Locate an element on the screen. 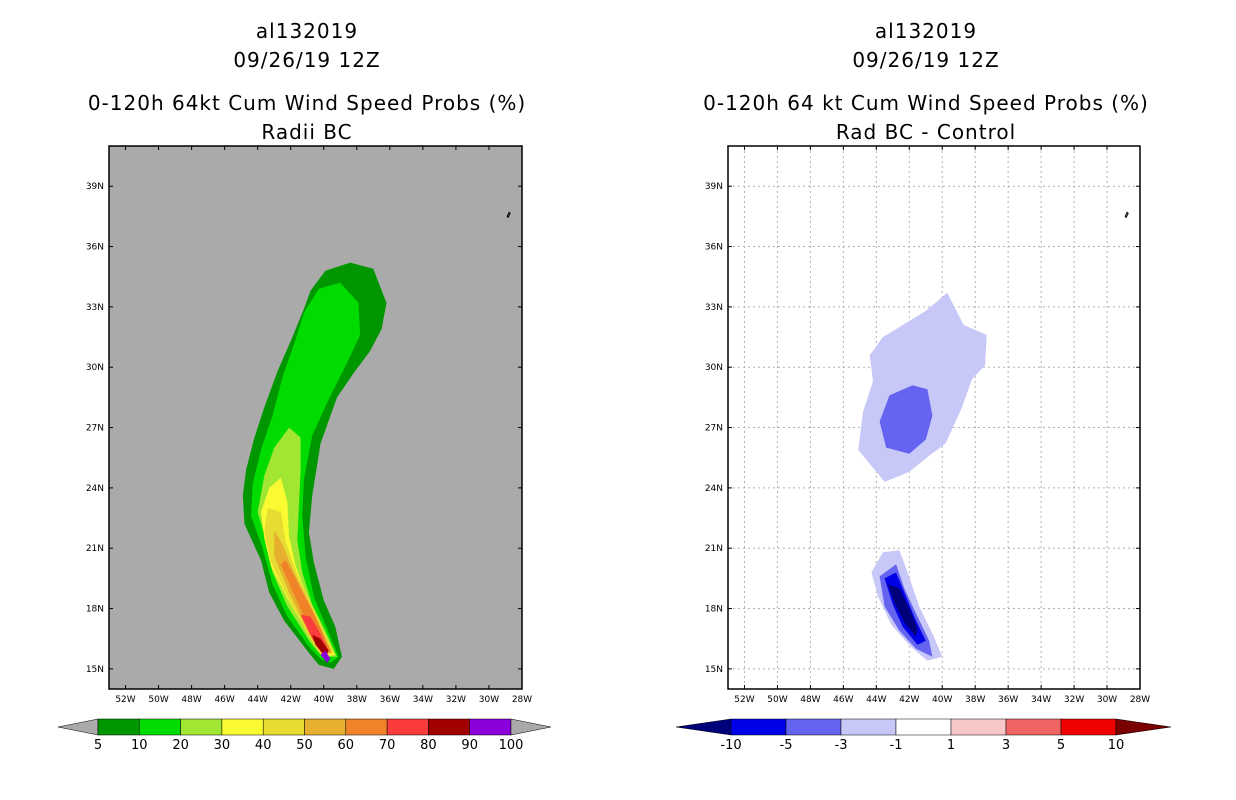 The height and width of the screenshot is (800, 1236). left-title-line-1: al132019 is located at coordinates (307, 31).